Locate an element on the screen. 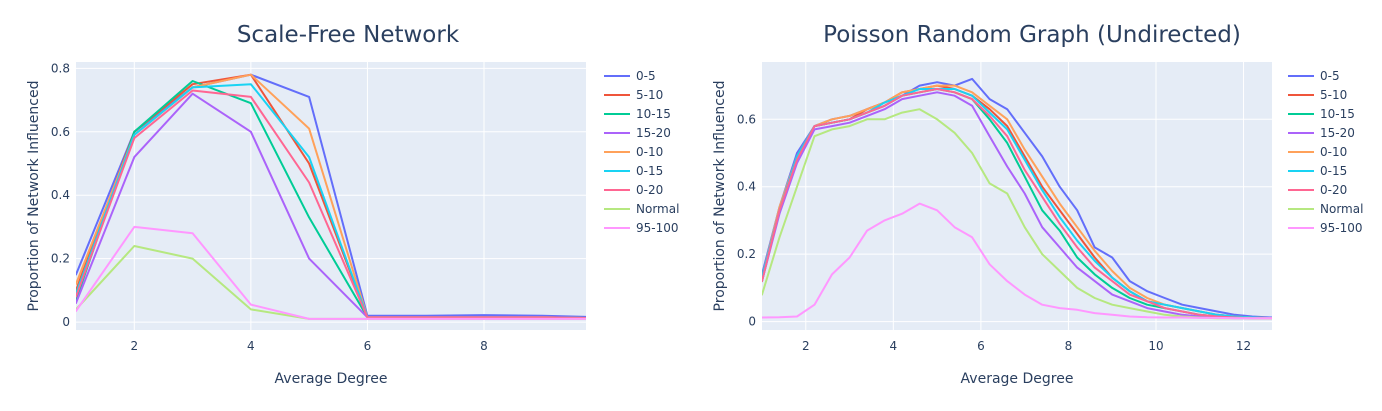 The height and width of the screenshot is (411, 1382). x-tick-label: 12 is located at coordinates (1243, 346).